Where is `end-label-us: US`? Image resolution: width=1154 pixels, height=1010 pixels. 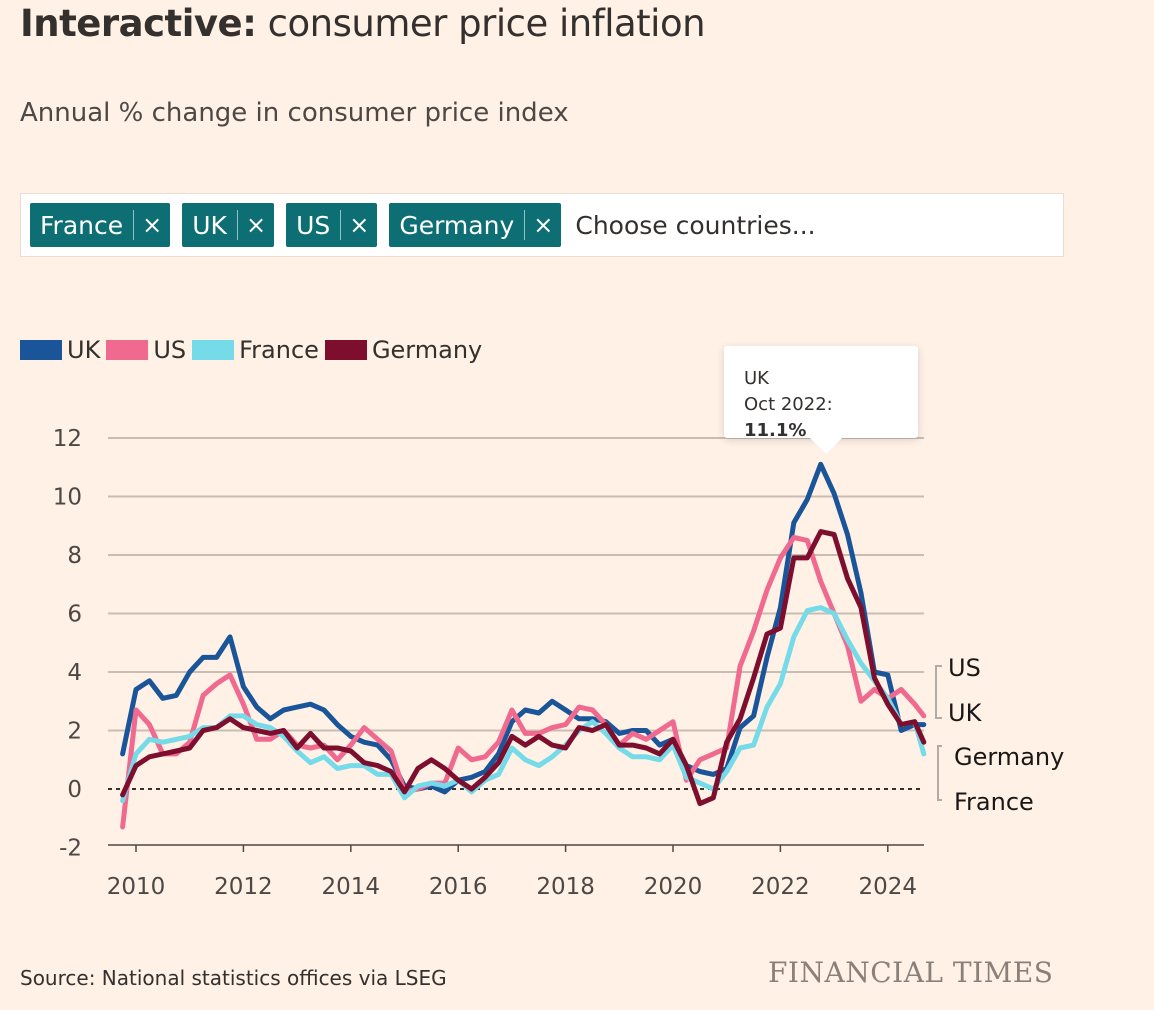 end-label-us: US is located at coordinates (964, 668).